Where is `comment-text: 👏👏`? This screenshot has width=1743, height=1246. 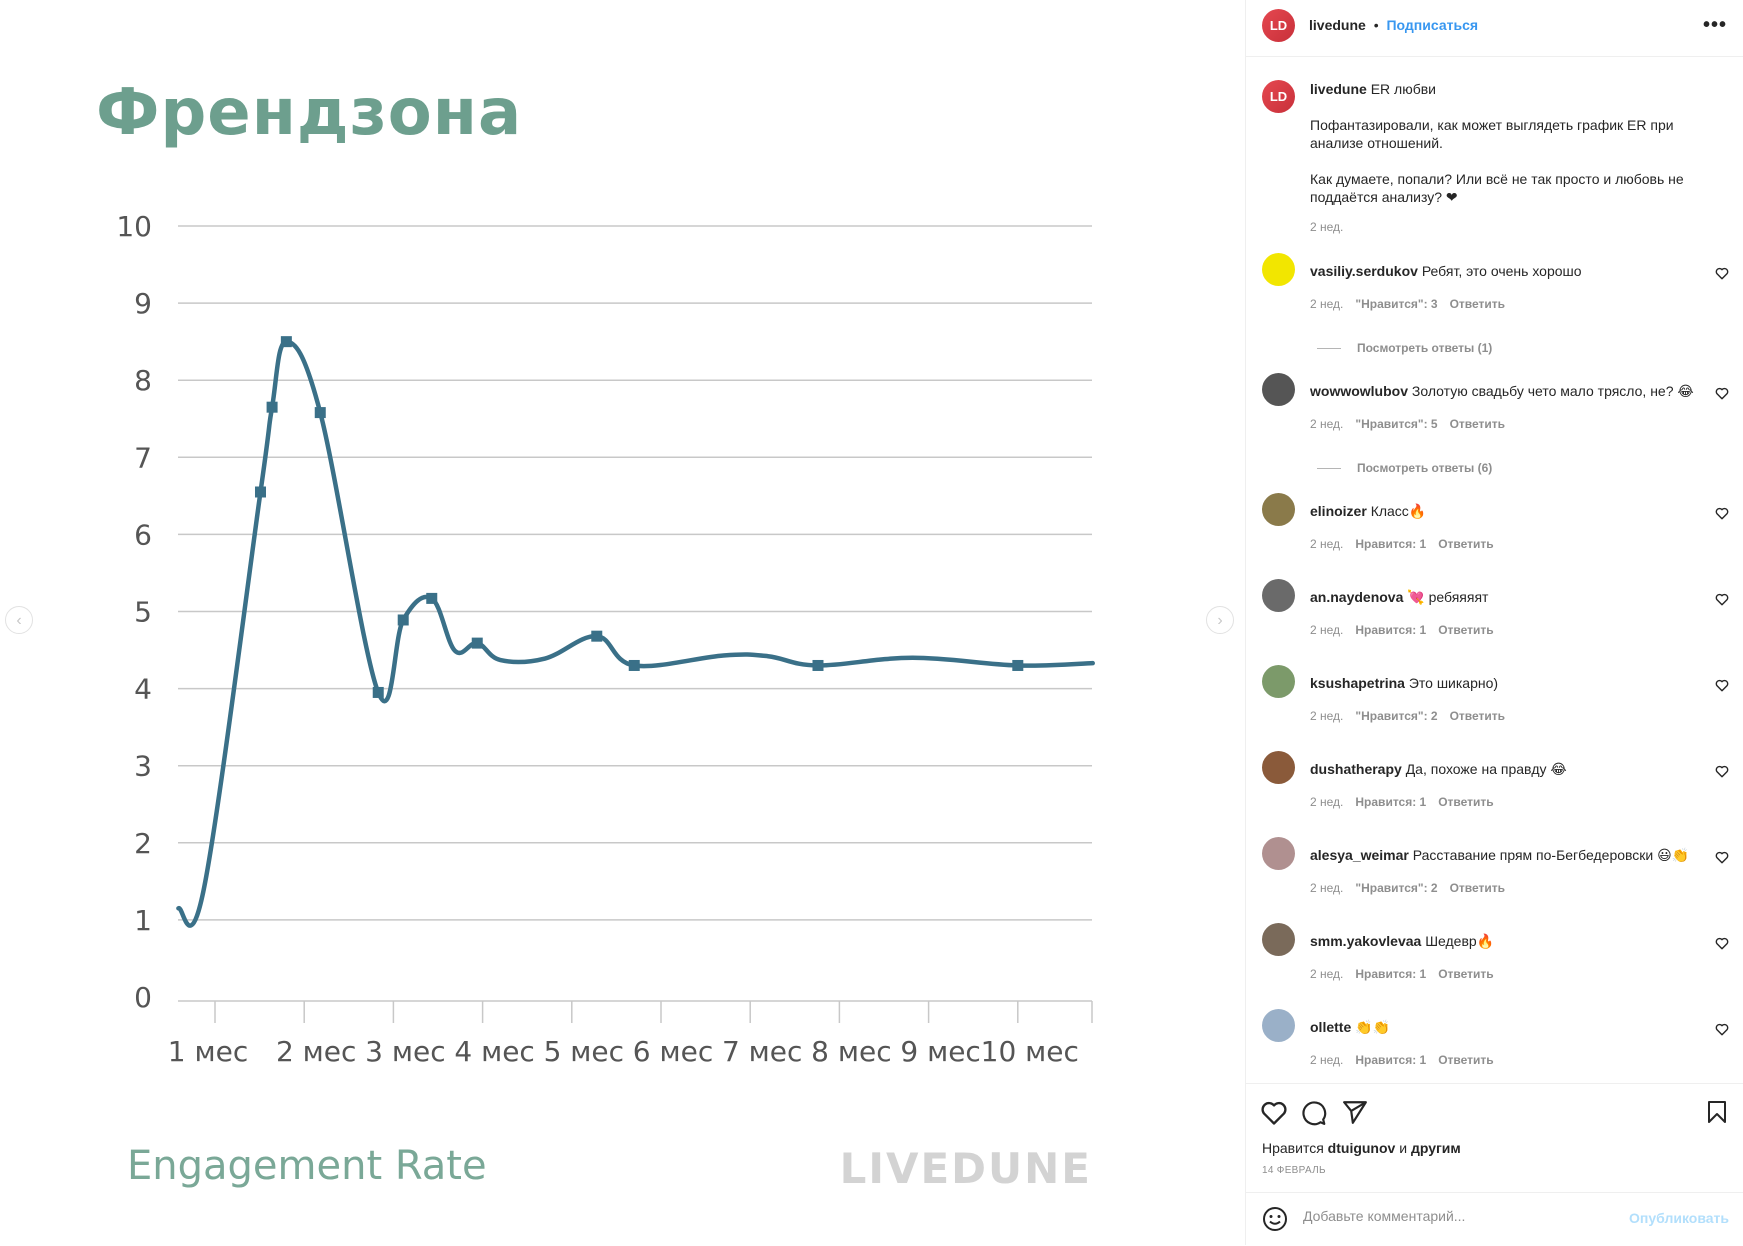
comment-text: 👏👏 is located at coordinates (1372, 1027).